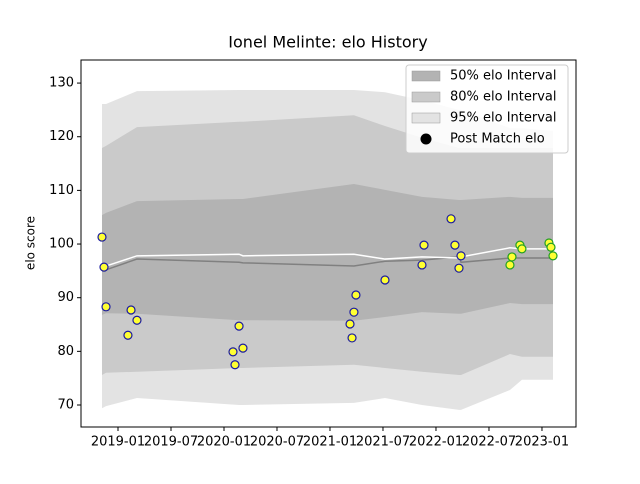  What do you see at coordinates (224, 442) in the screenshot?
I see `x-tick-label: 2020-01` at bounding box center [224, 442].